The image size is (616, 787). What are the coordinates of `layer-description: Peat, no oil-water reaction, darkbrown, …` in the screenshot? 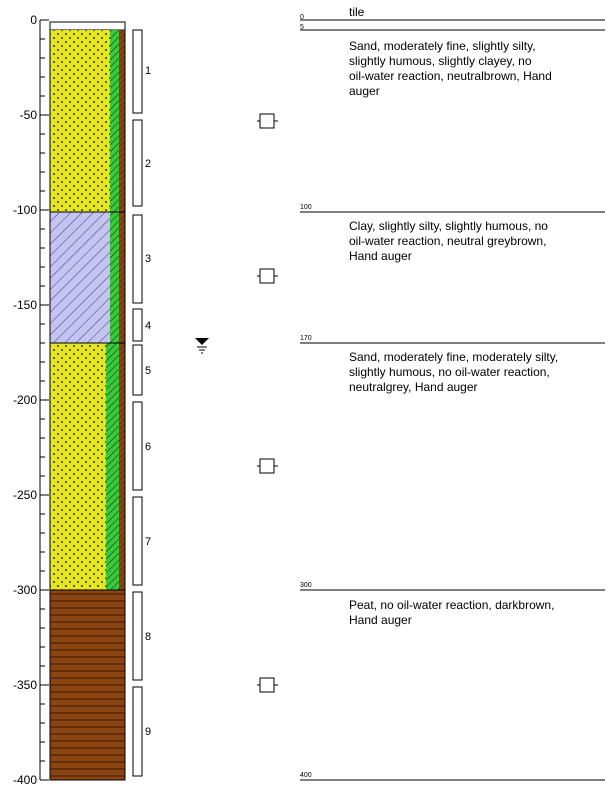 It's located at (453, 612).